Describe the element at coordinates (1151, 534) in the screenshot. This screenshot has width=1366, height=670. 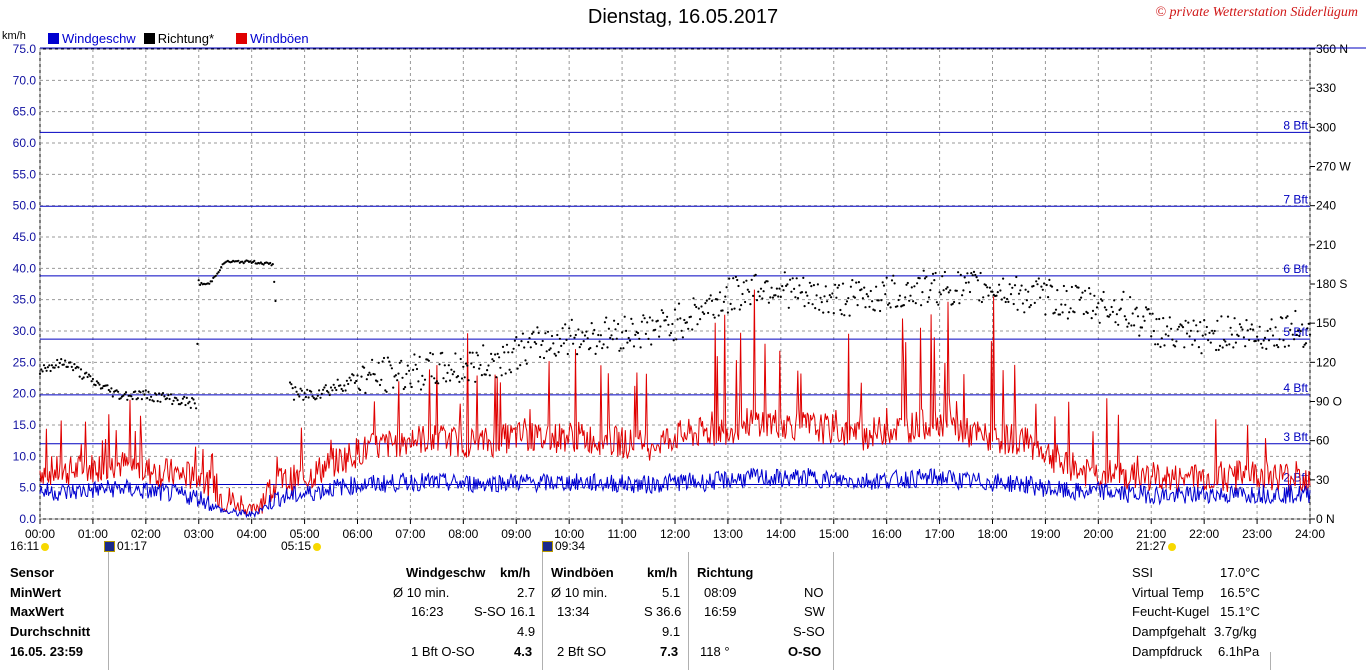
I see `x-tick-label: 21:00` at that location.